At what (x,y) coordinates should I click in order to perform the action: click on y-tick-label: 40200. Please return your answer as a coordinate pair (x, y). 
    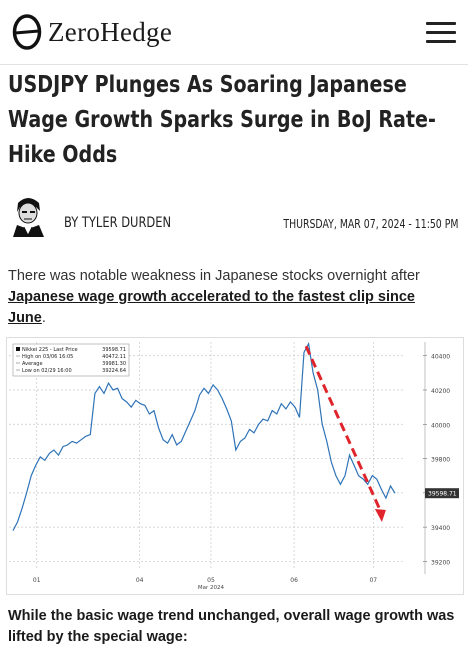
    Looking at the image, I should click on (440, 391).